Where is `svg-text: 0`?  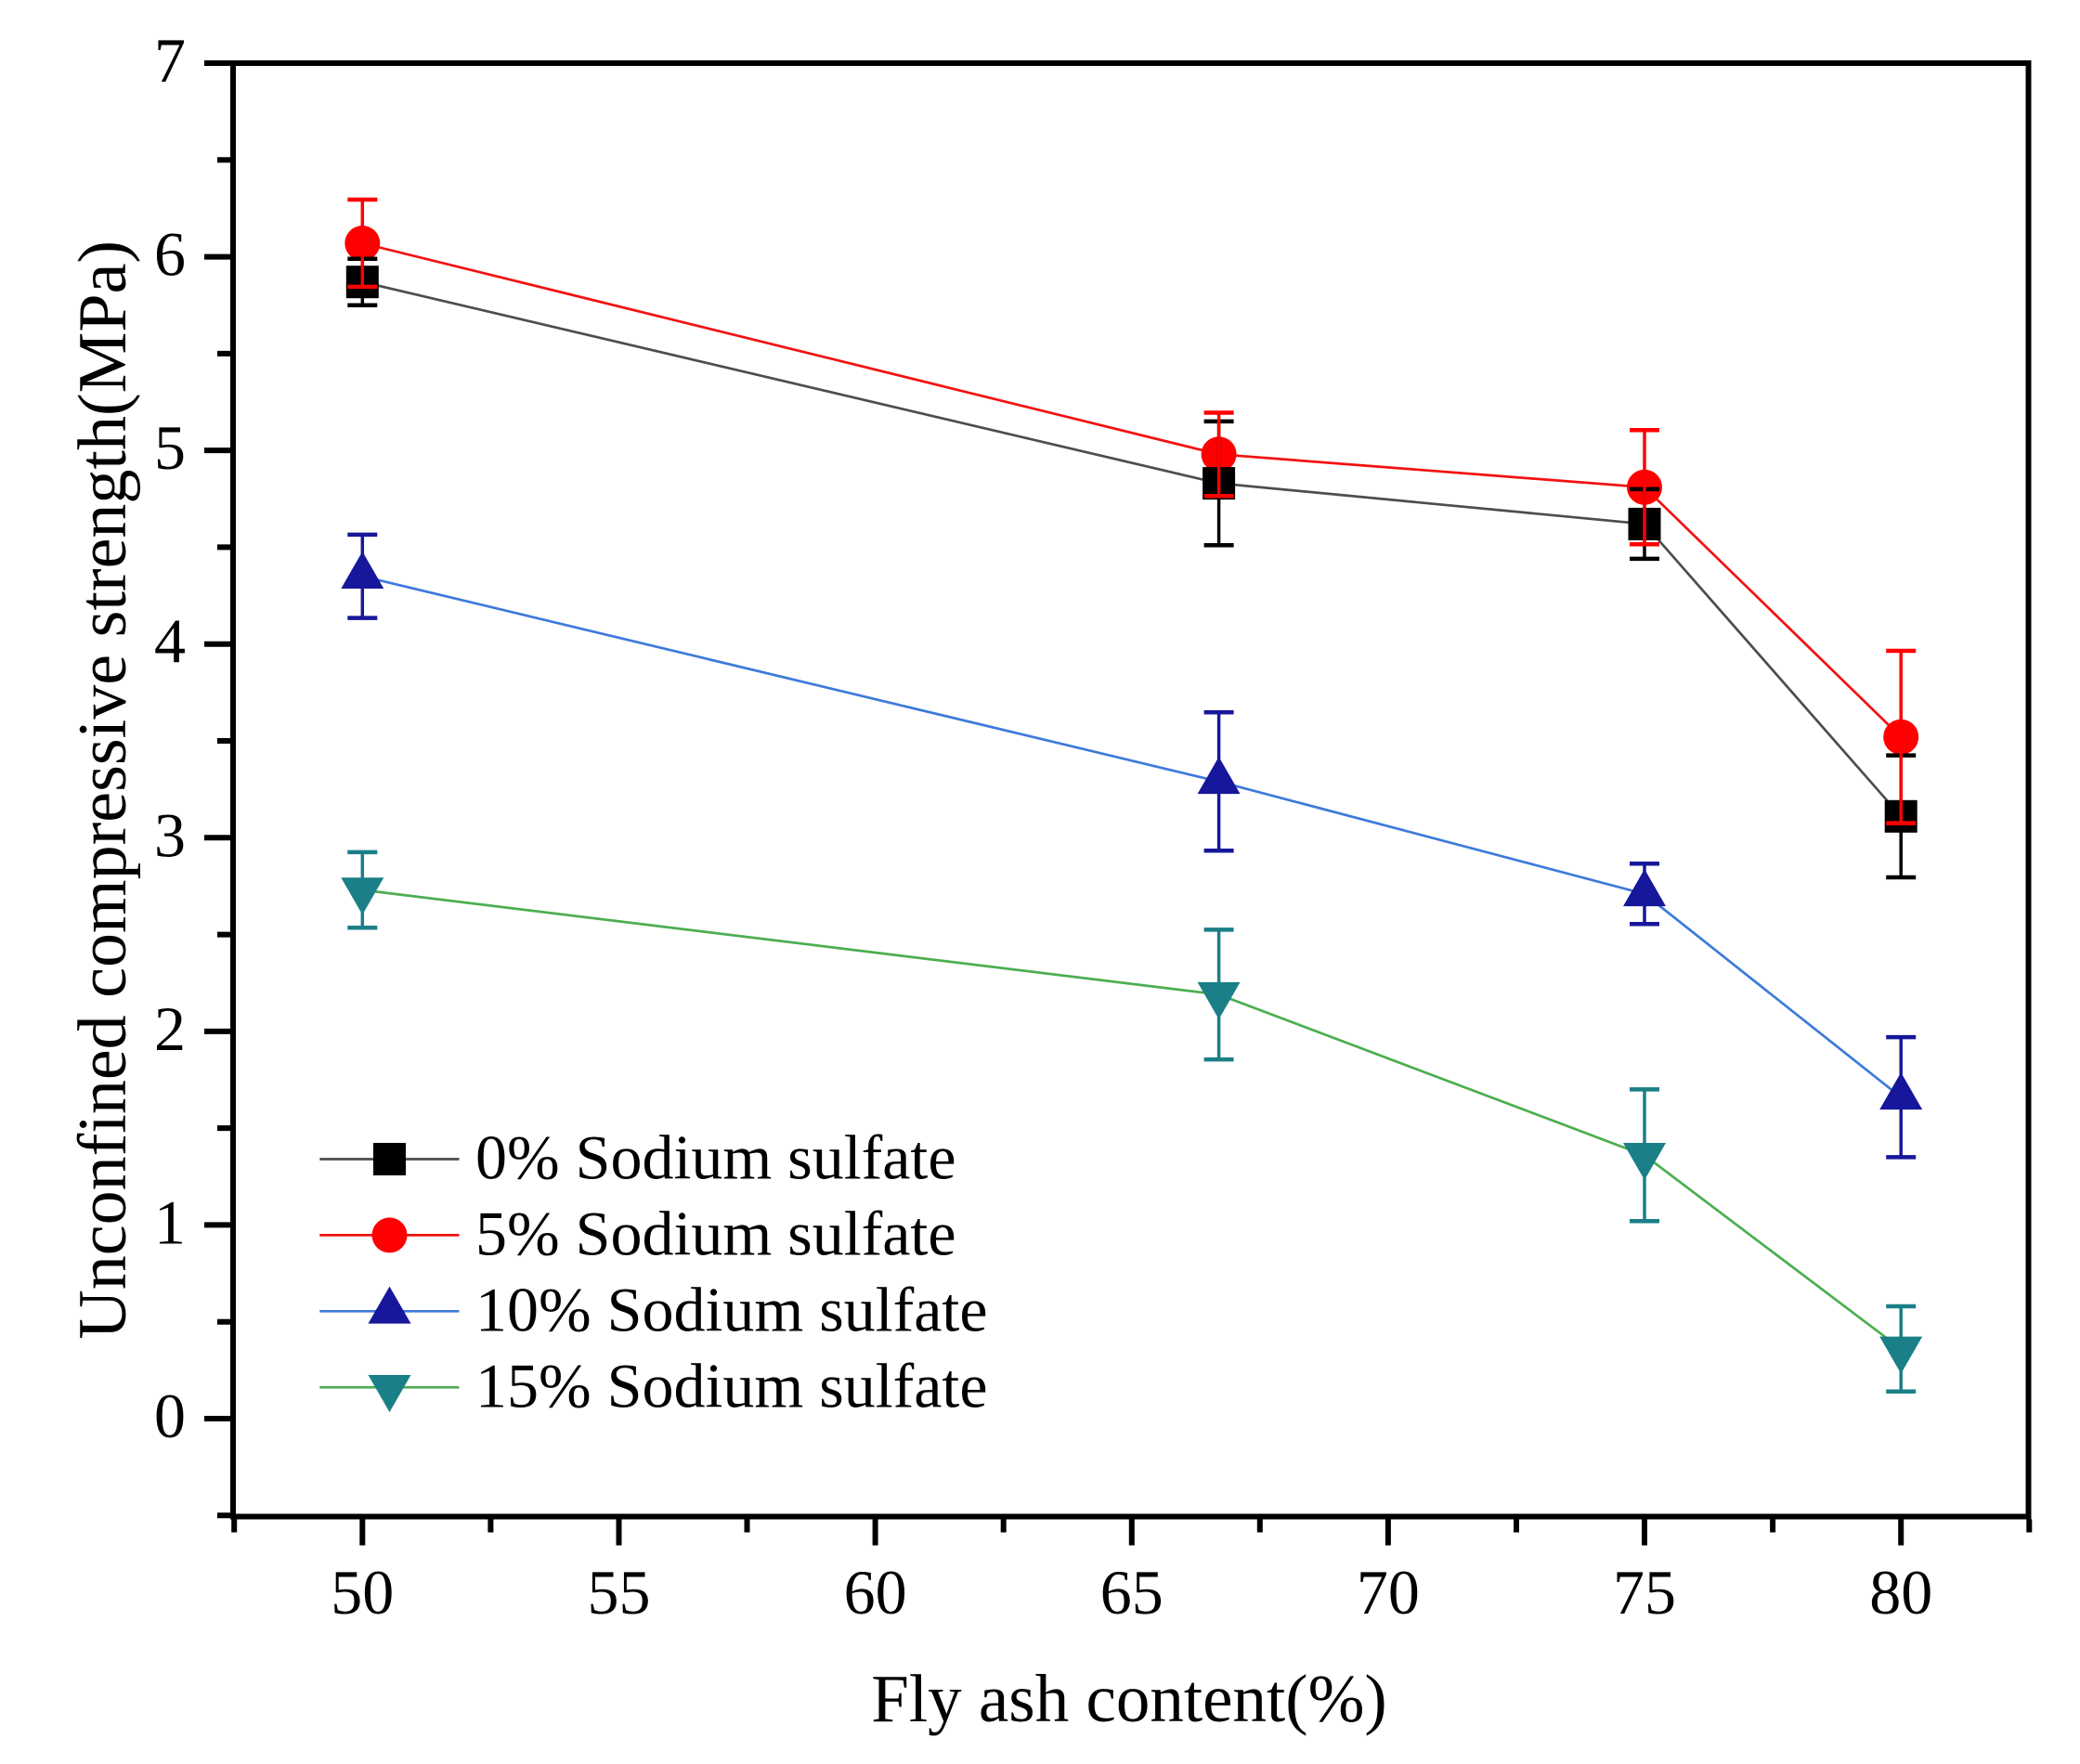 svg-text: 0 is located at coordinates (170, 1416).